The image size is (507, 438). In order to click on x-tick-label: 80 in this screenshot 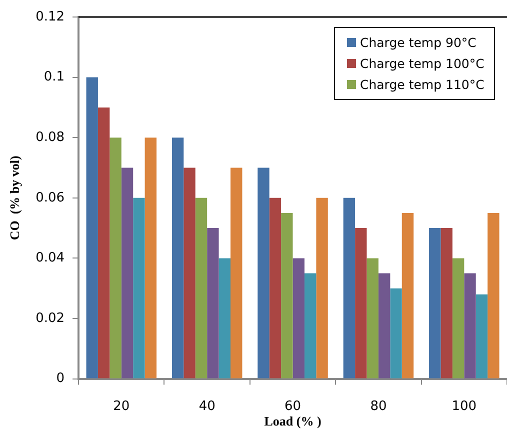, I will do `click(378, 406)`.